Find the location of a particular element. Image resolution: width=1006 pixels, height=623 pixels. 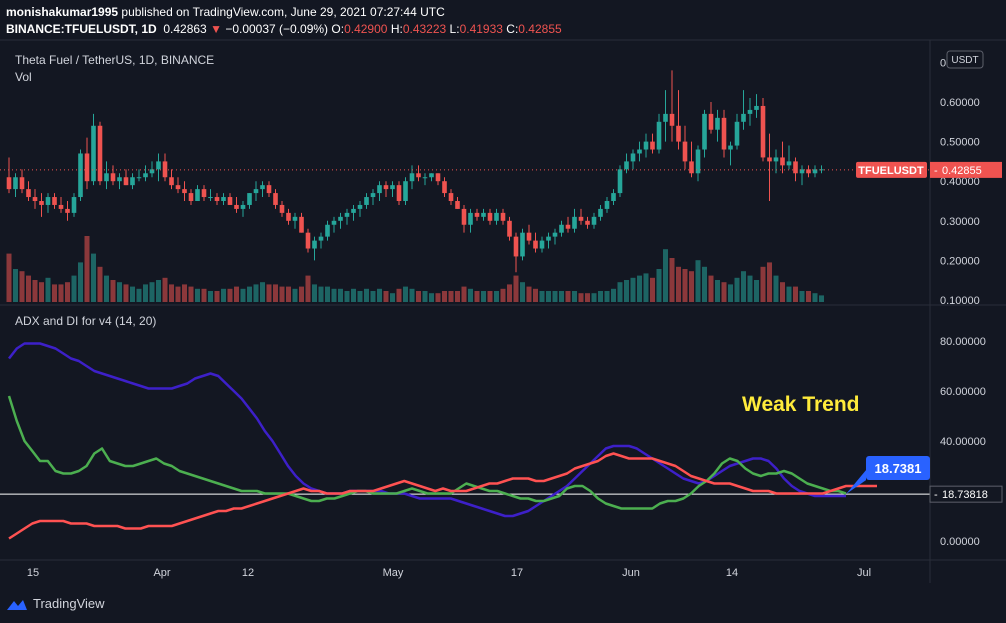

time-axis-label: 17 is located at coordinates (517, 573).